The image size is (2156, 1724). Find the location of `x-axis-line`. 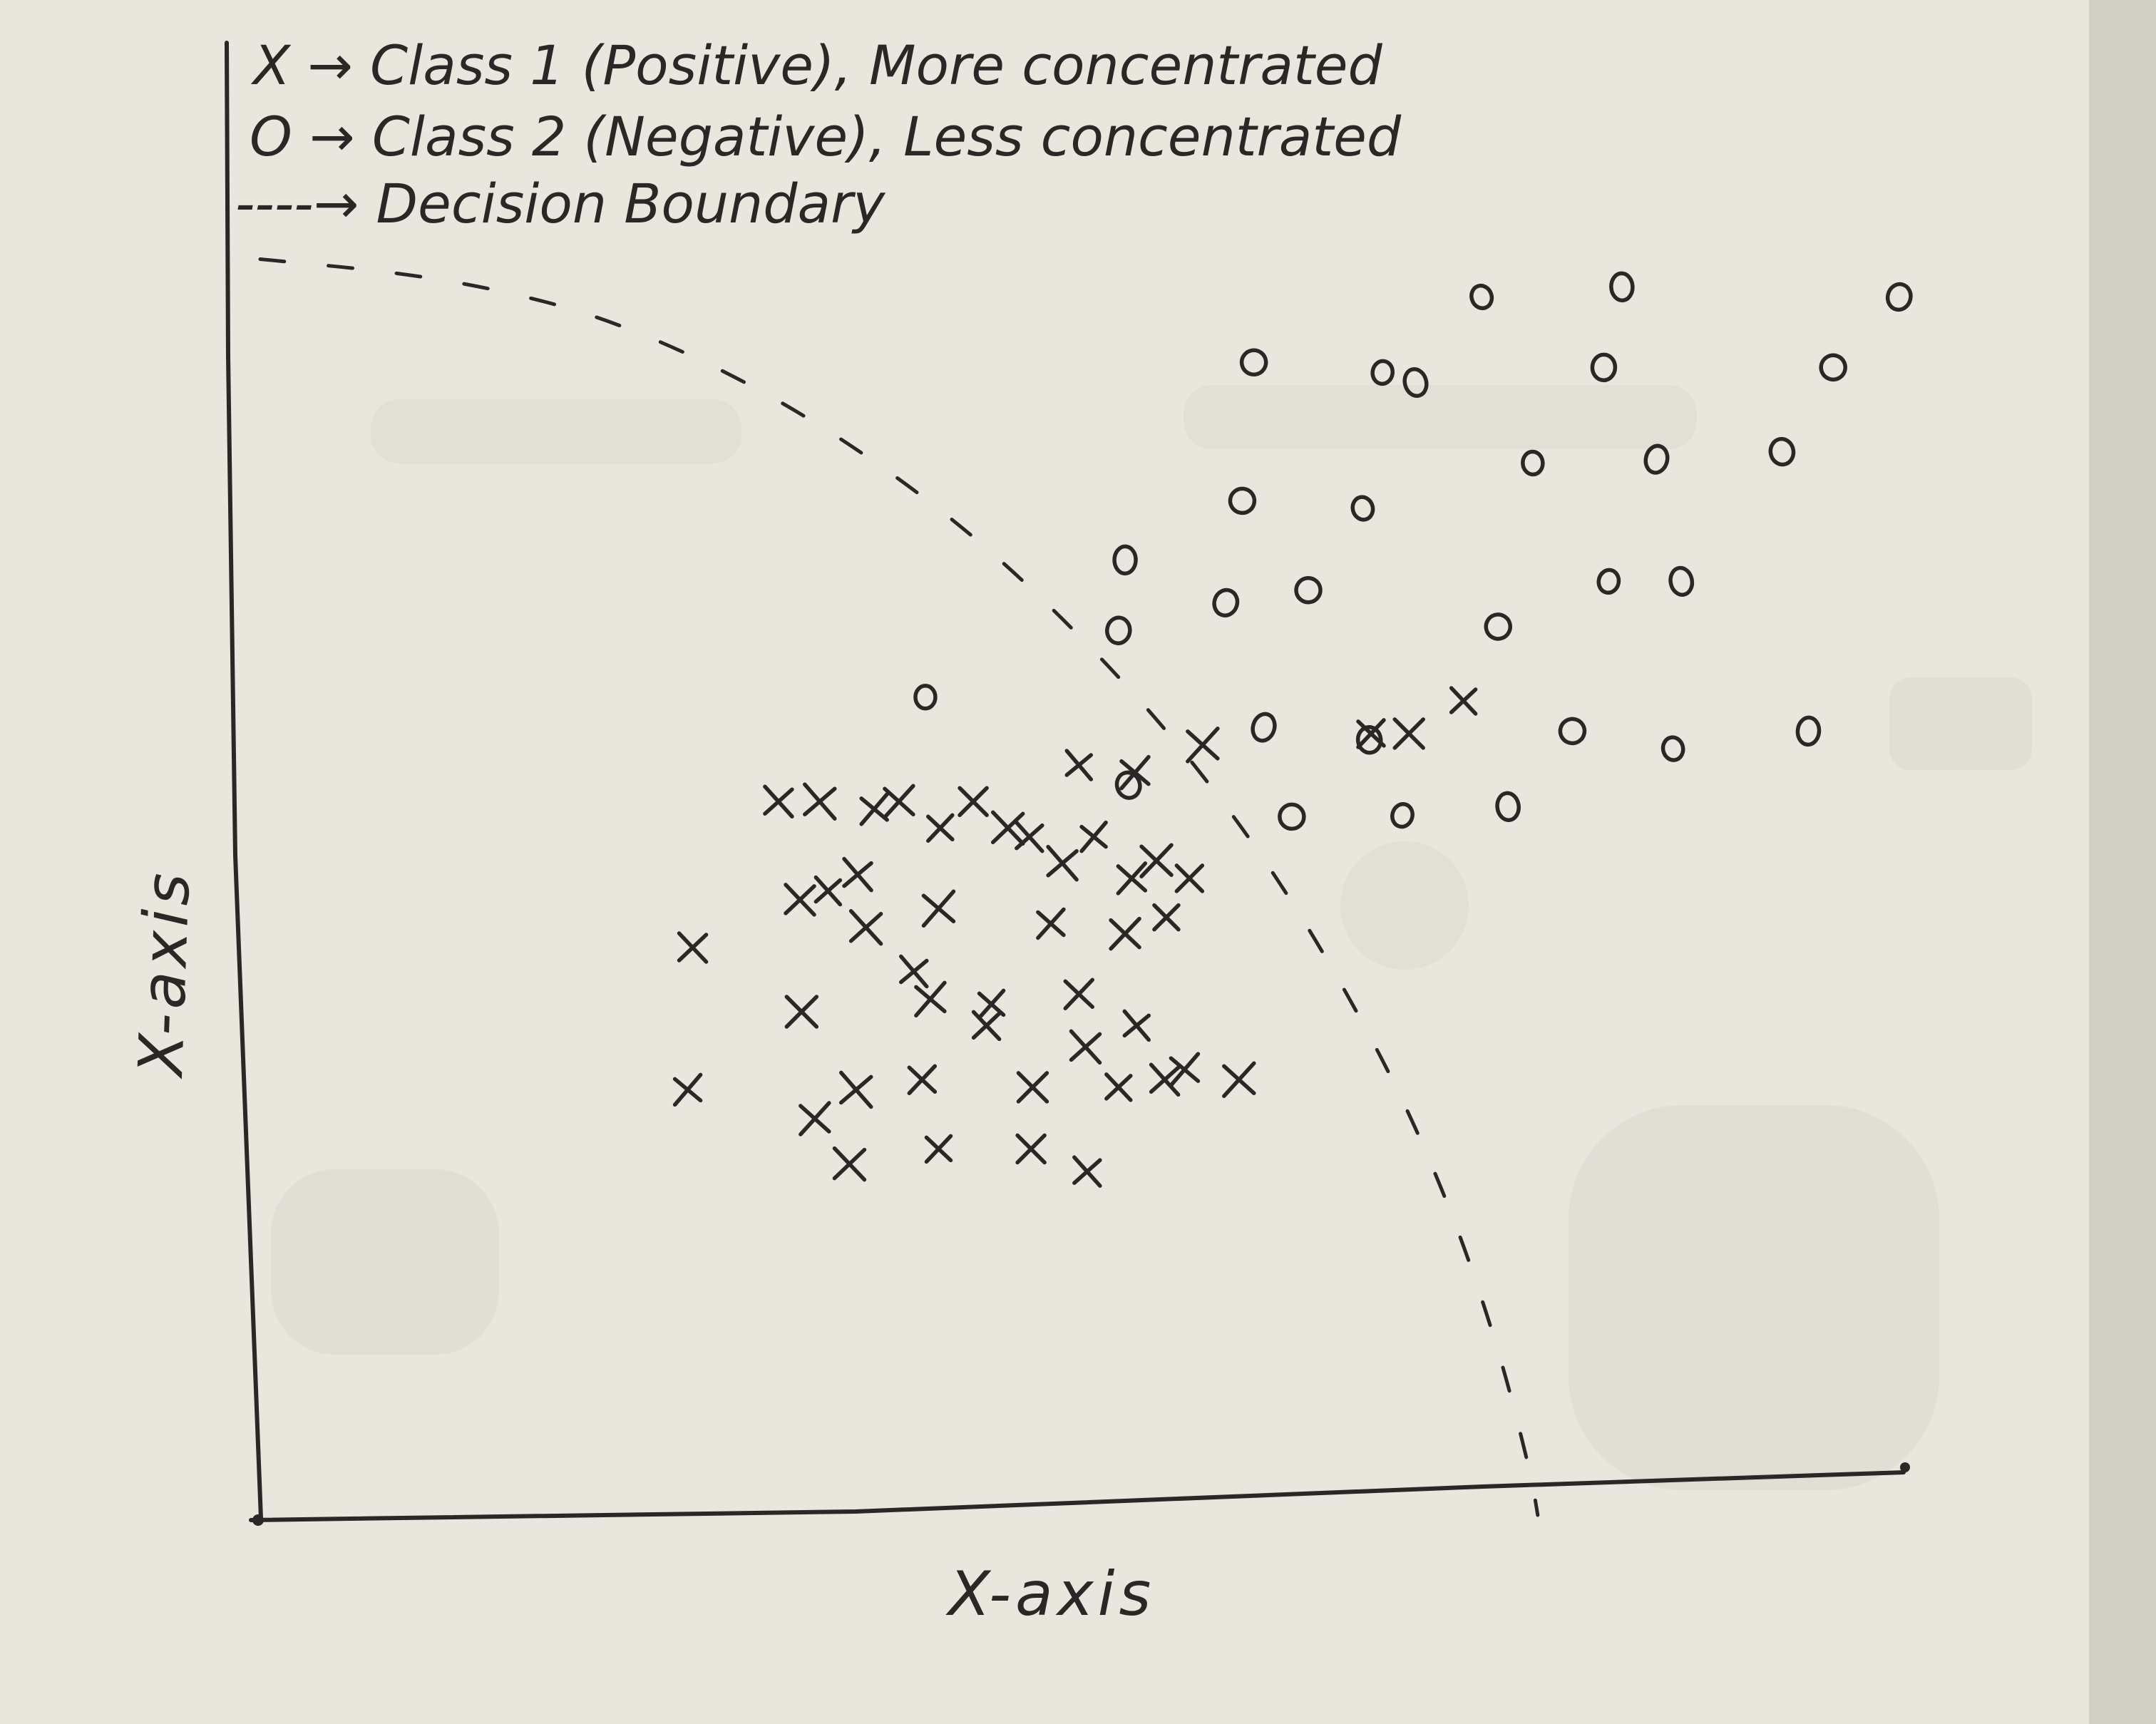

x-axis-line is located at coordinates (1077, 1496).